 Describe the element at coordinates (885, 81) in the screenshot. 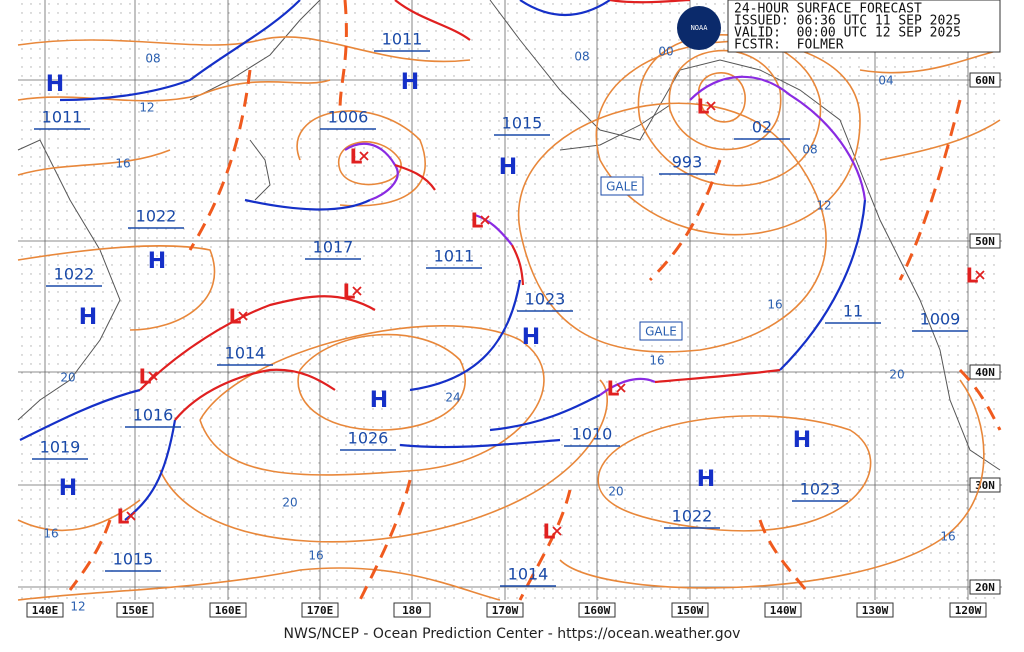

I see `isobar-label: 04` at that location.